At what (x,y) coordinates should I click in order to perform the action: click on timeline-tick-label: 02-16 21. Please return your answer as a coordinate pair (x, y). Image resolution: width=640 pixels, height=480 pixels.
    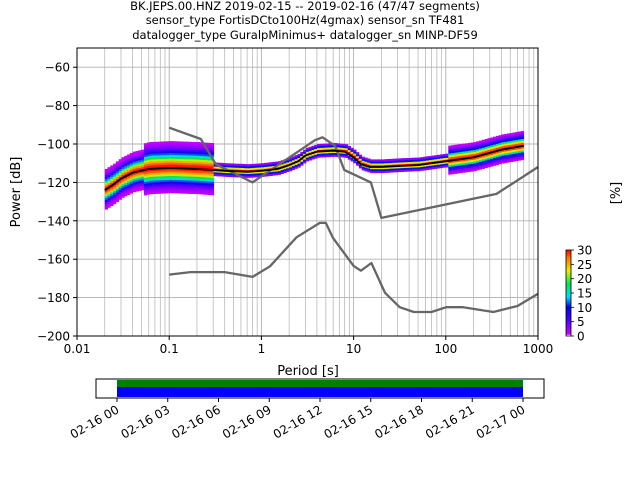
    Looking at the image, I should click on (450, 421).